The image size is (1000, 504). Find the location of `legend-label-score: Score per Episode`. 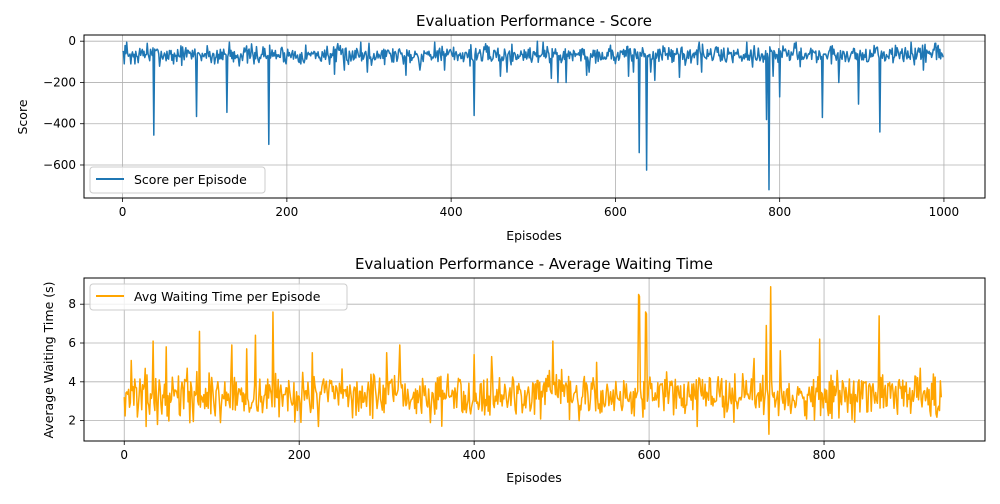

legend-label-score: Score per Episode is located at coordinates (190, 179).